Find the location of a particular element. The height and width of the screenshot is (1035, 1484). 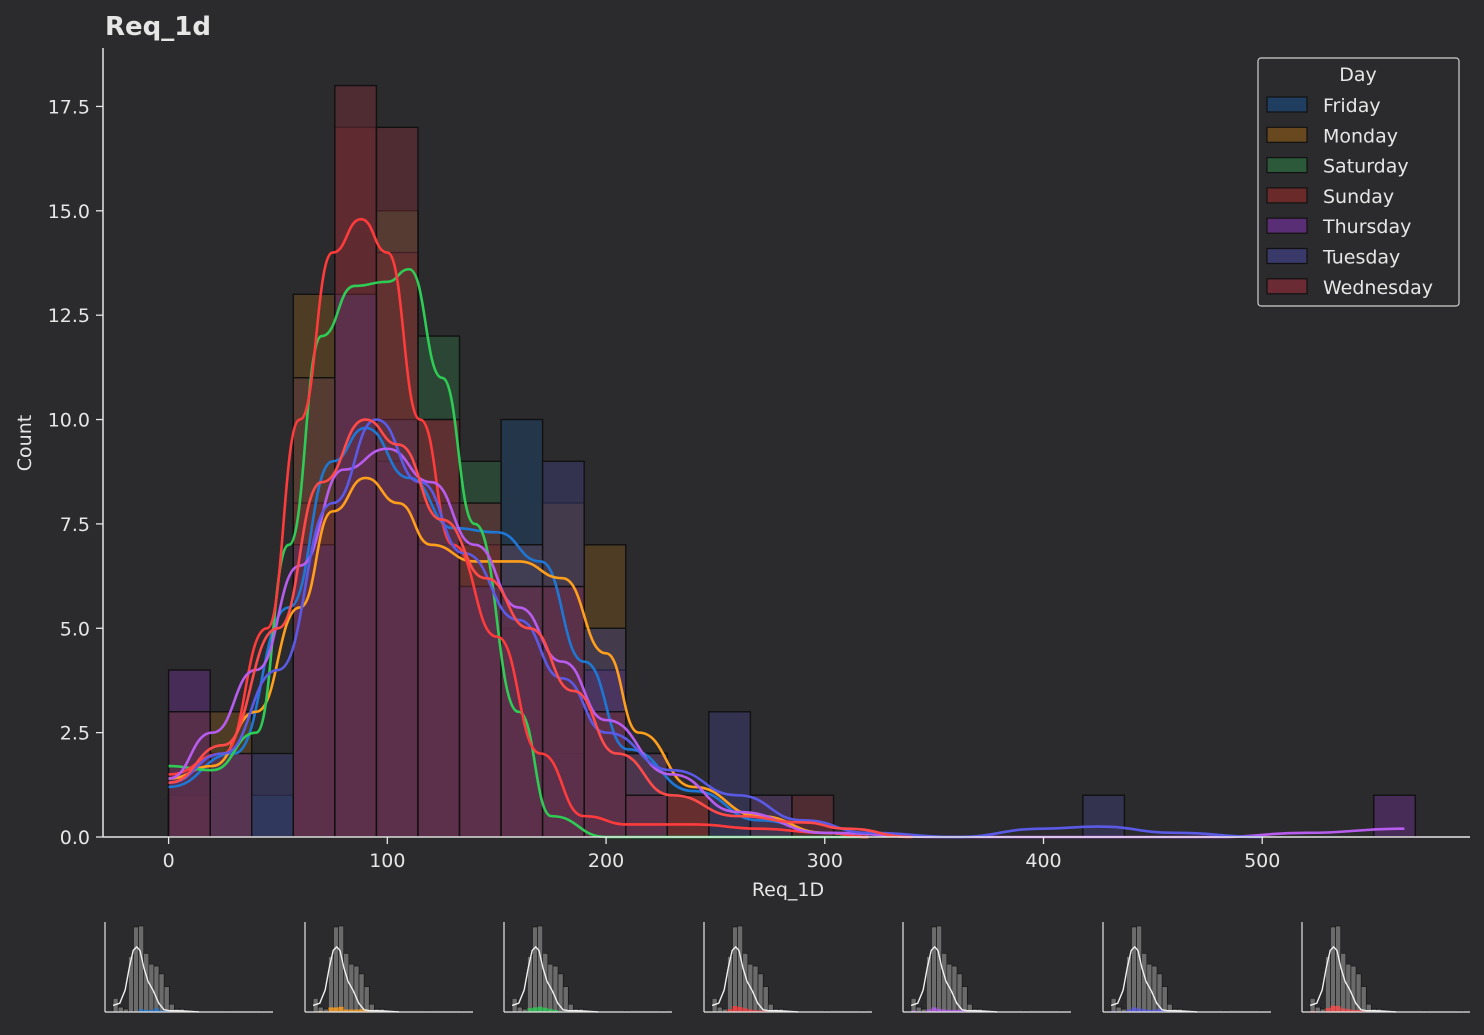

x-tick-label: 300 is located at coordinates (825, 861).